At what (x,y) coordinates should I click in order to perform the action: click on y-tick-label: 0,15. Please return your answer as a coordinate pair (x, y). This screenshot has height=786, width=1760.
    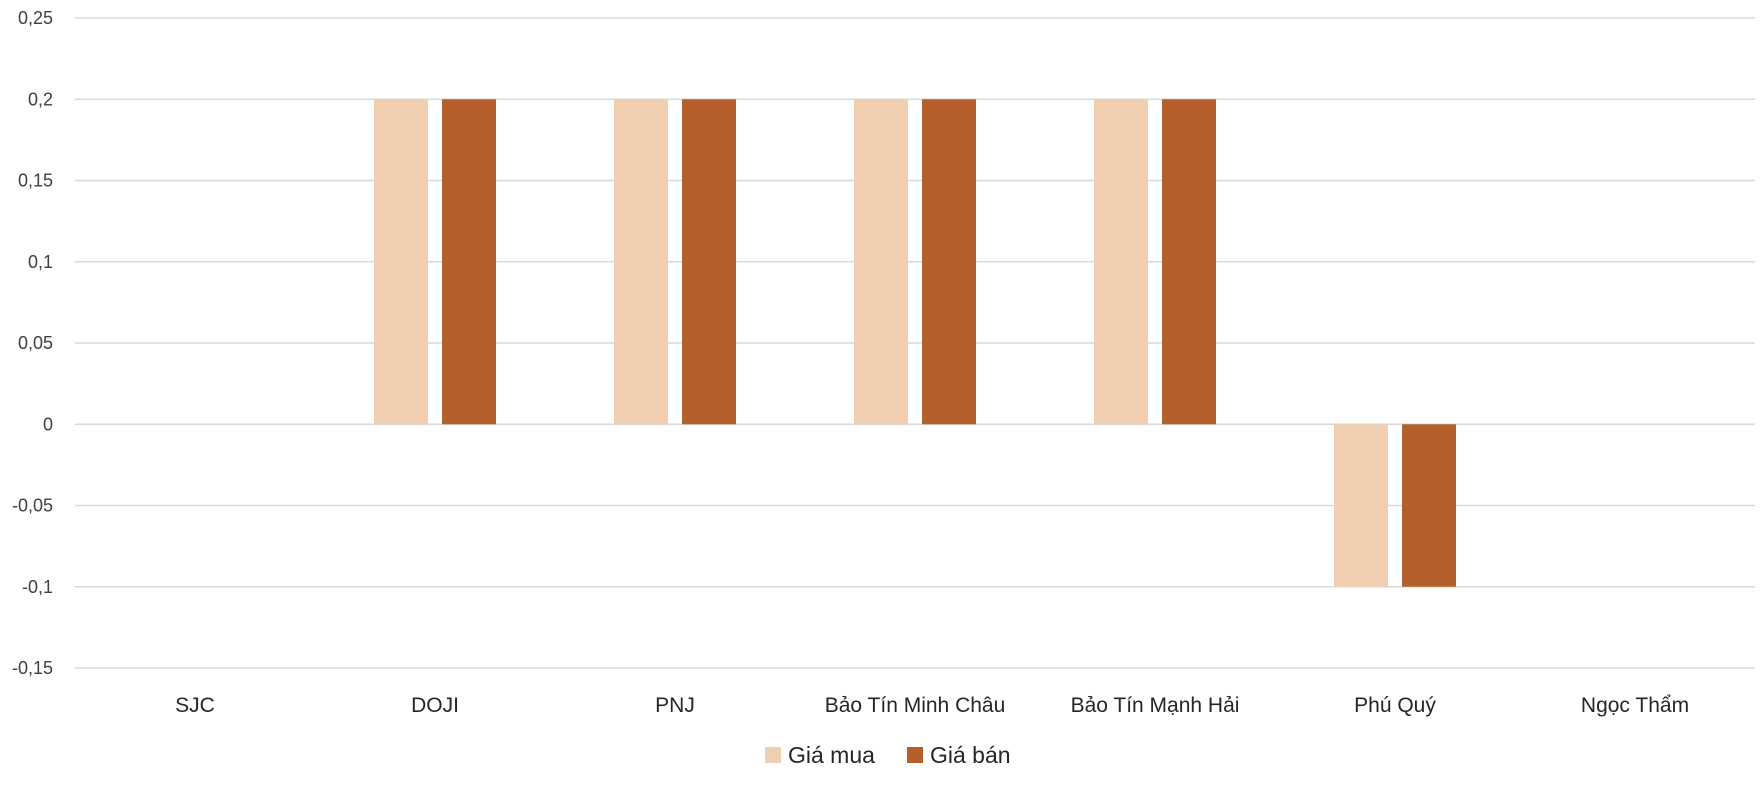
    Looking at the image, I should click on (35, 181).